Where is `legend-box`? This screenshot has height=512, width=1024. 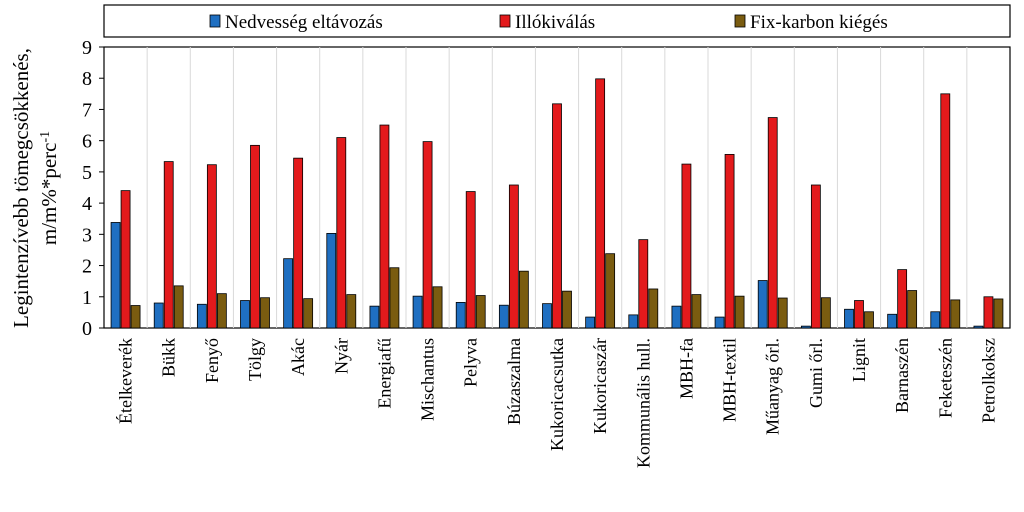 legend-box is located at coordinates (557, 21).